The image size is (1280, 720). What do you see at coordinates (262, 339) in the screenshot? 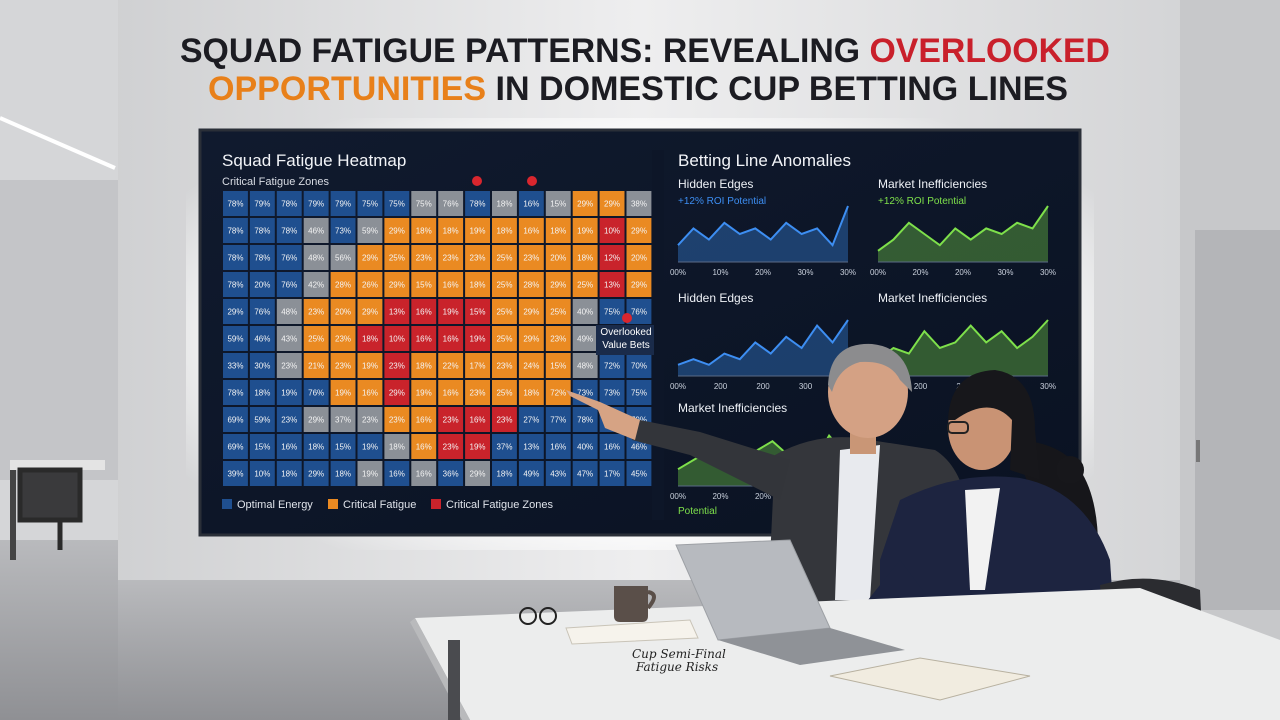
I see `heat-cell-label: 46%` at bounding box center [262, 339].